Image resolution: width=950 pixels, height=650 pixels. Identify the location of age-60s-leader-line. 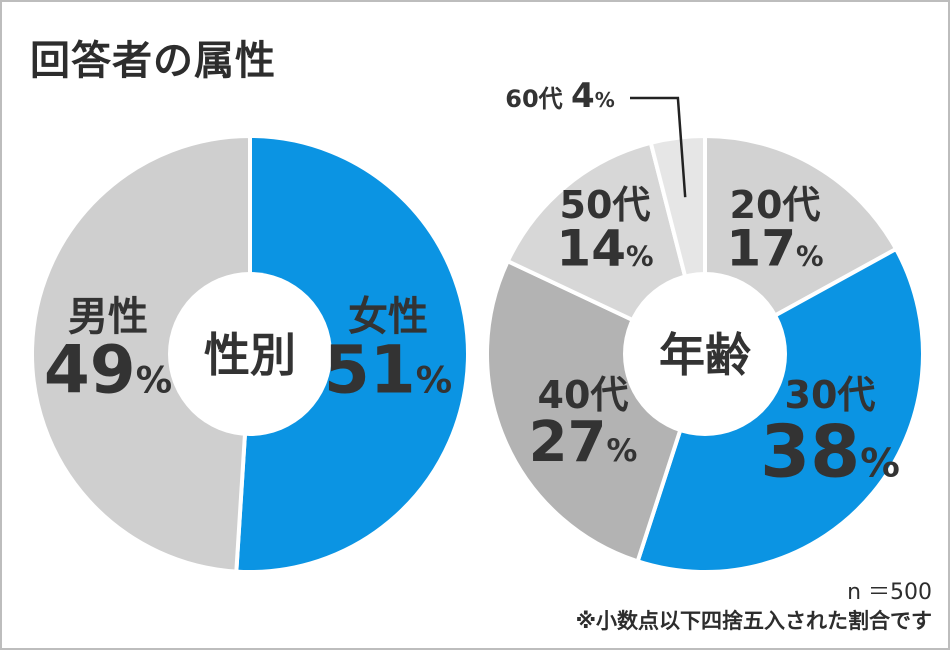
(658, 147).